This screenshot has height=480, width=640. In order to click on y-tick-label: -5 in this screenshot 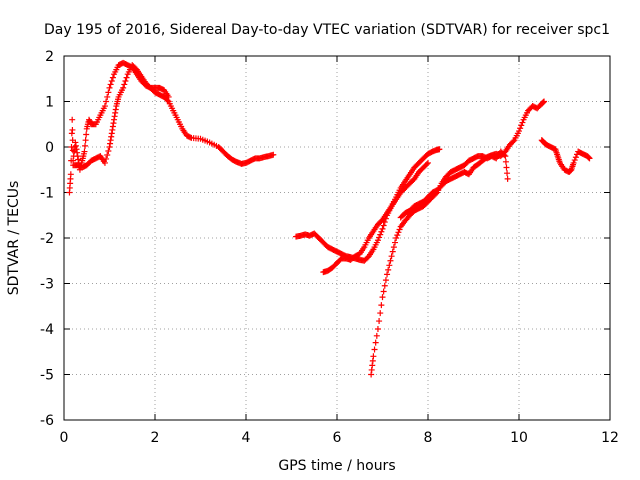, I will do `click(47, 376)`.